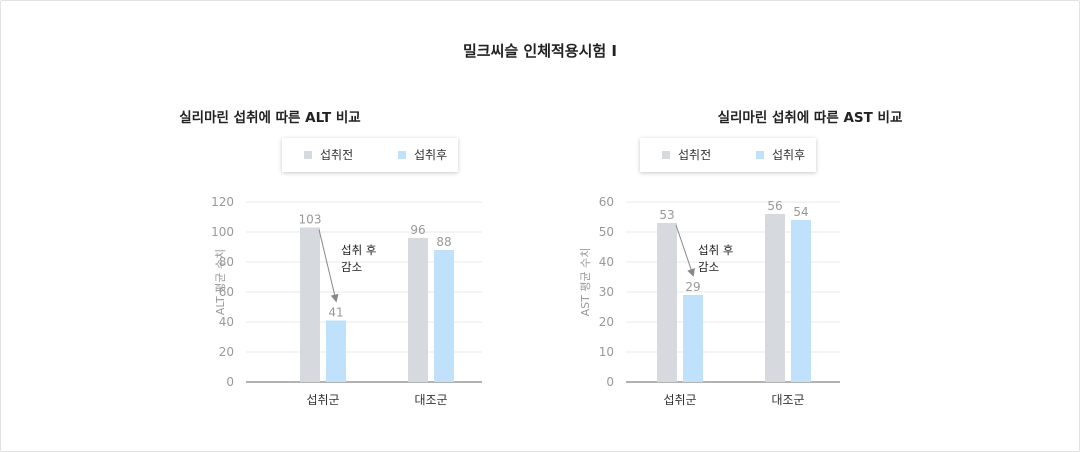 The width and height of the screenshot is (1080, 452). What do you see at coordinates (606, 352) in the screenshot?
I see `ast-y-tick-label: 10` at bounding box center [606, 352].